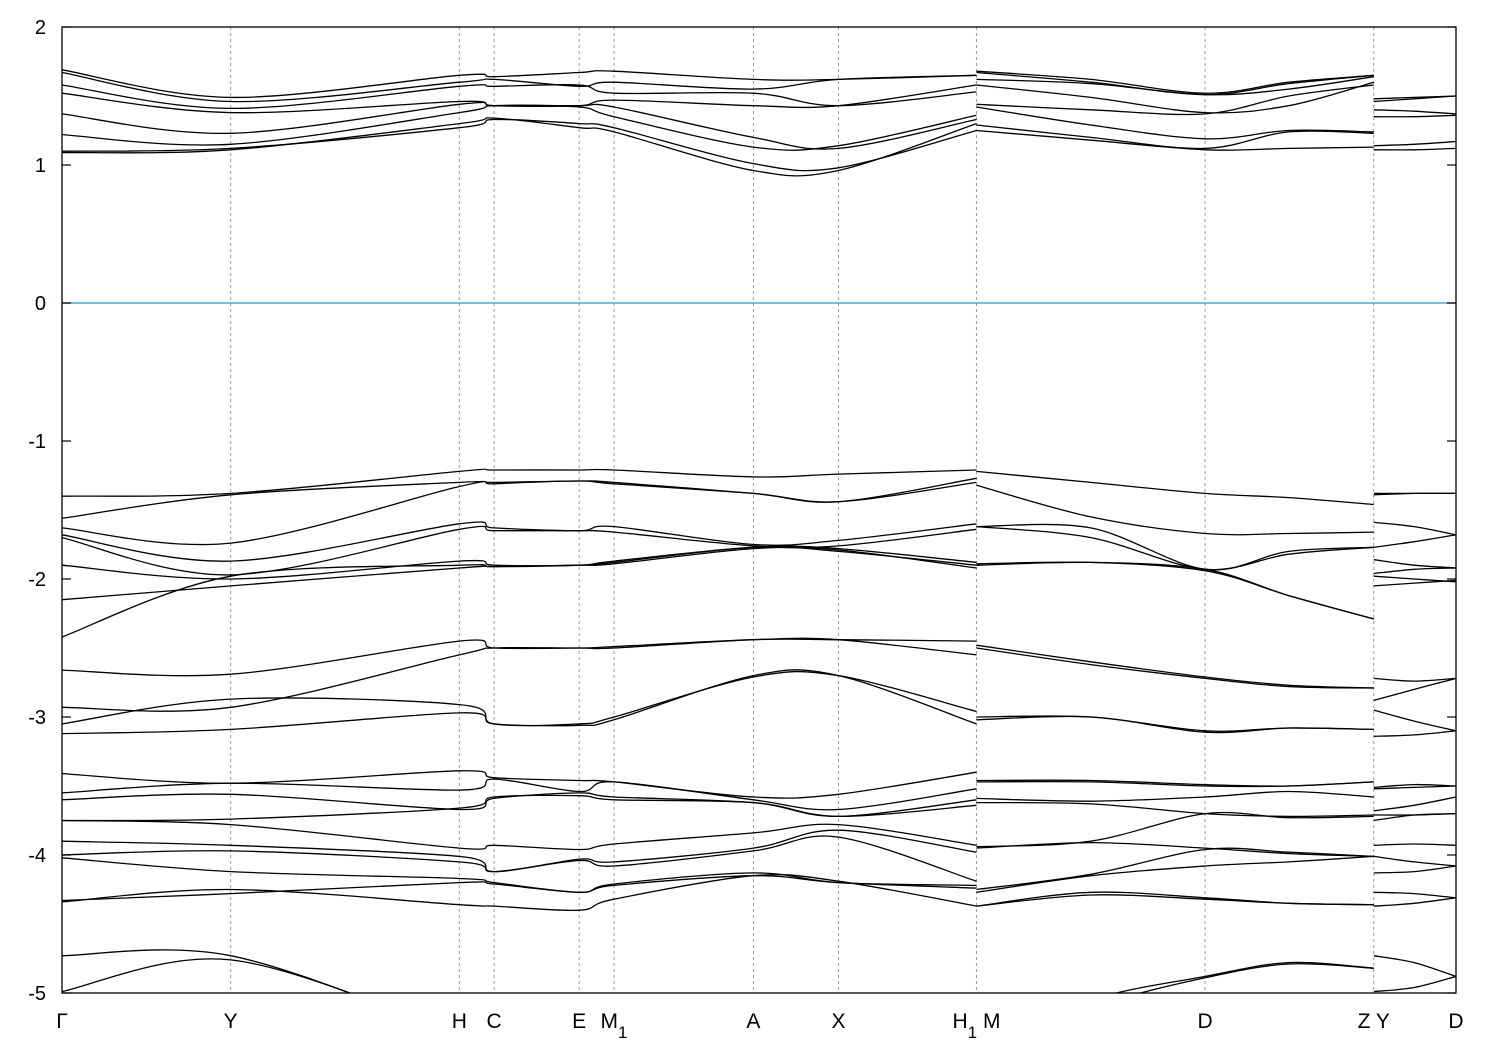 The height and width of the screenshot is (1050, 1500). What do you see at coordinates (37, 580) in the screenshot?
I see `y-tick-label-3: -2` at bounding box center [37, 580].